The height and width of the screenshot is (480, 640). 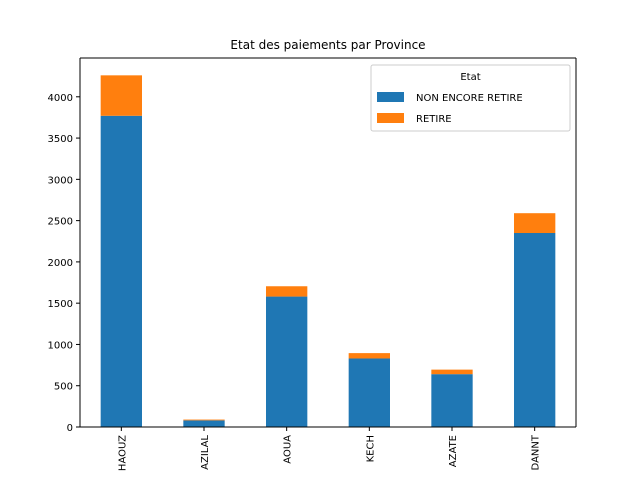 I want to click on legend-label-retire: RETIRE, so click(x=434, y=119).